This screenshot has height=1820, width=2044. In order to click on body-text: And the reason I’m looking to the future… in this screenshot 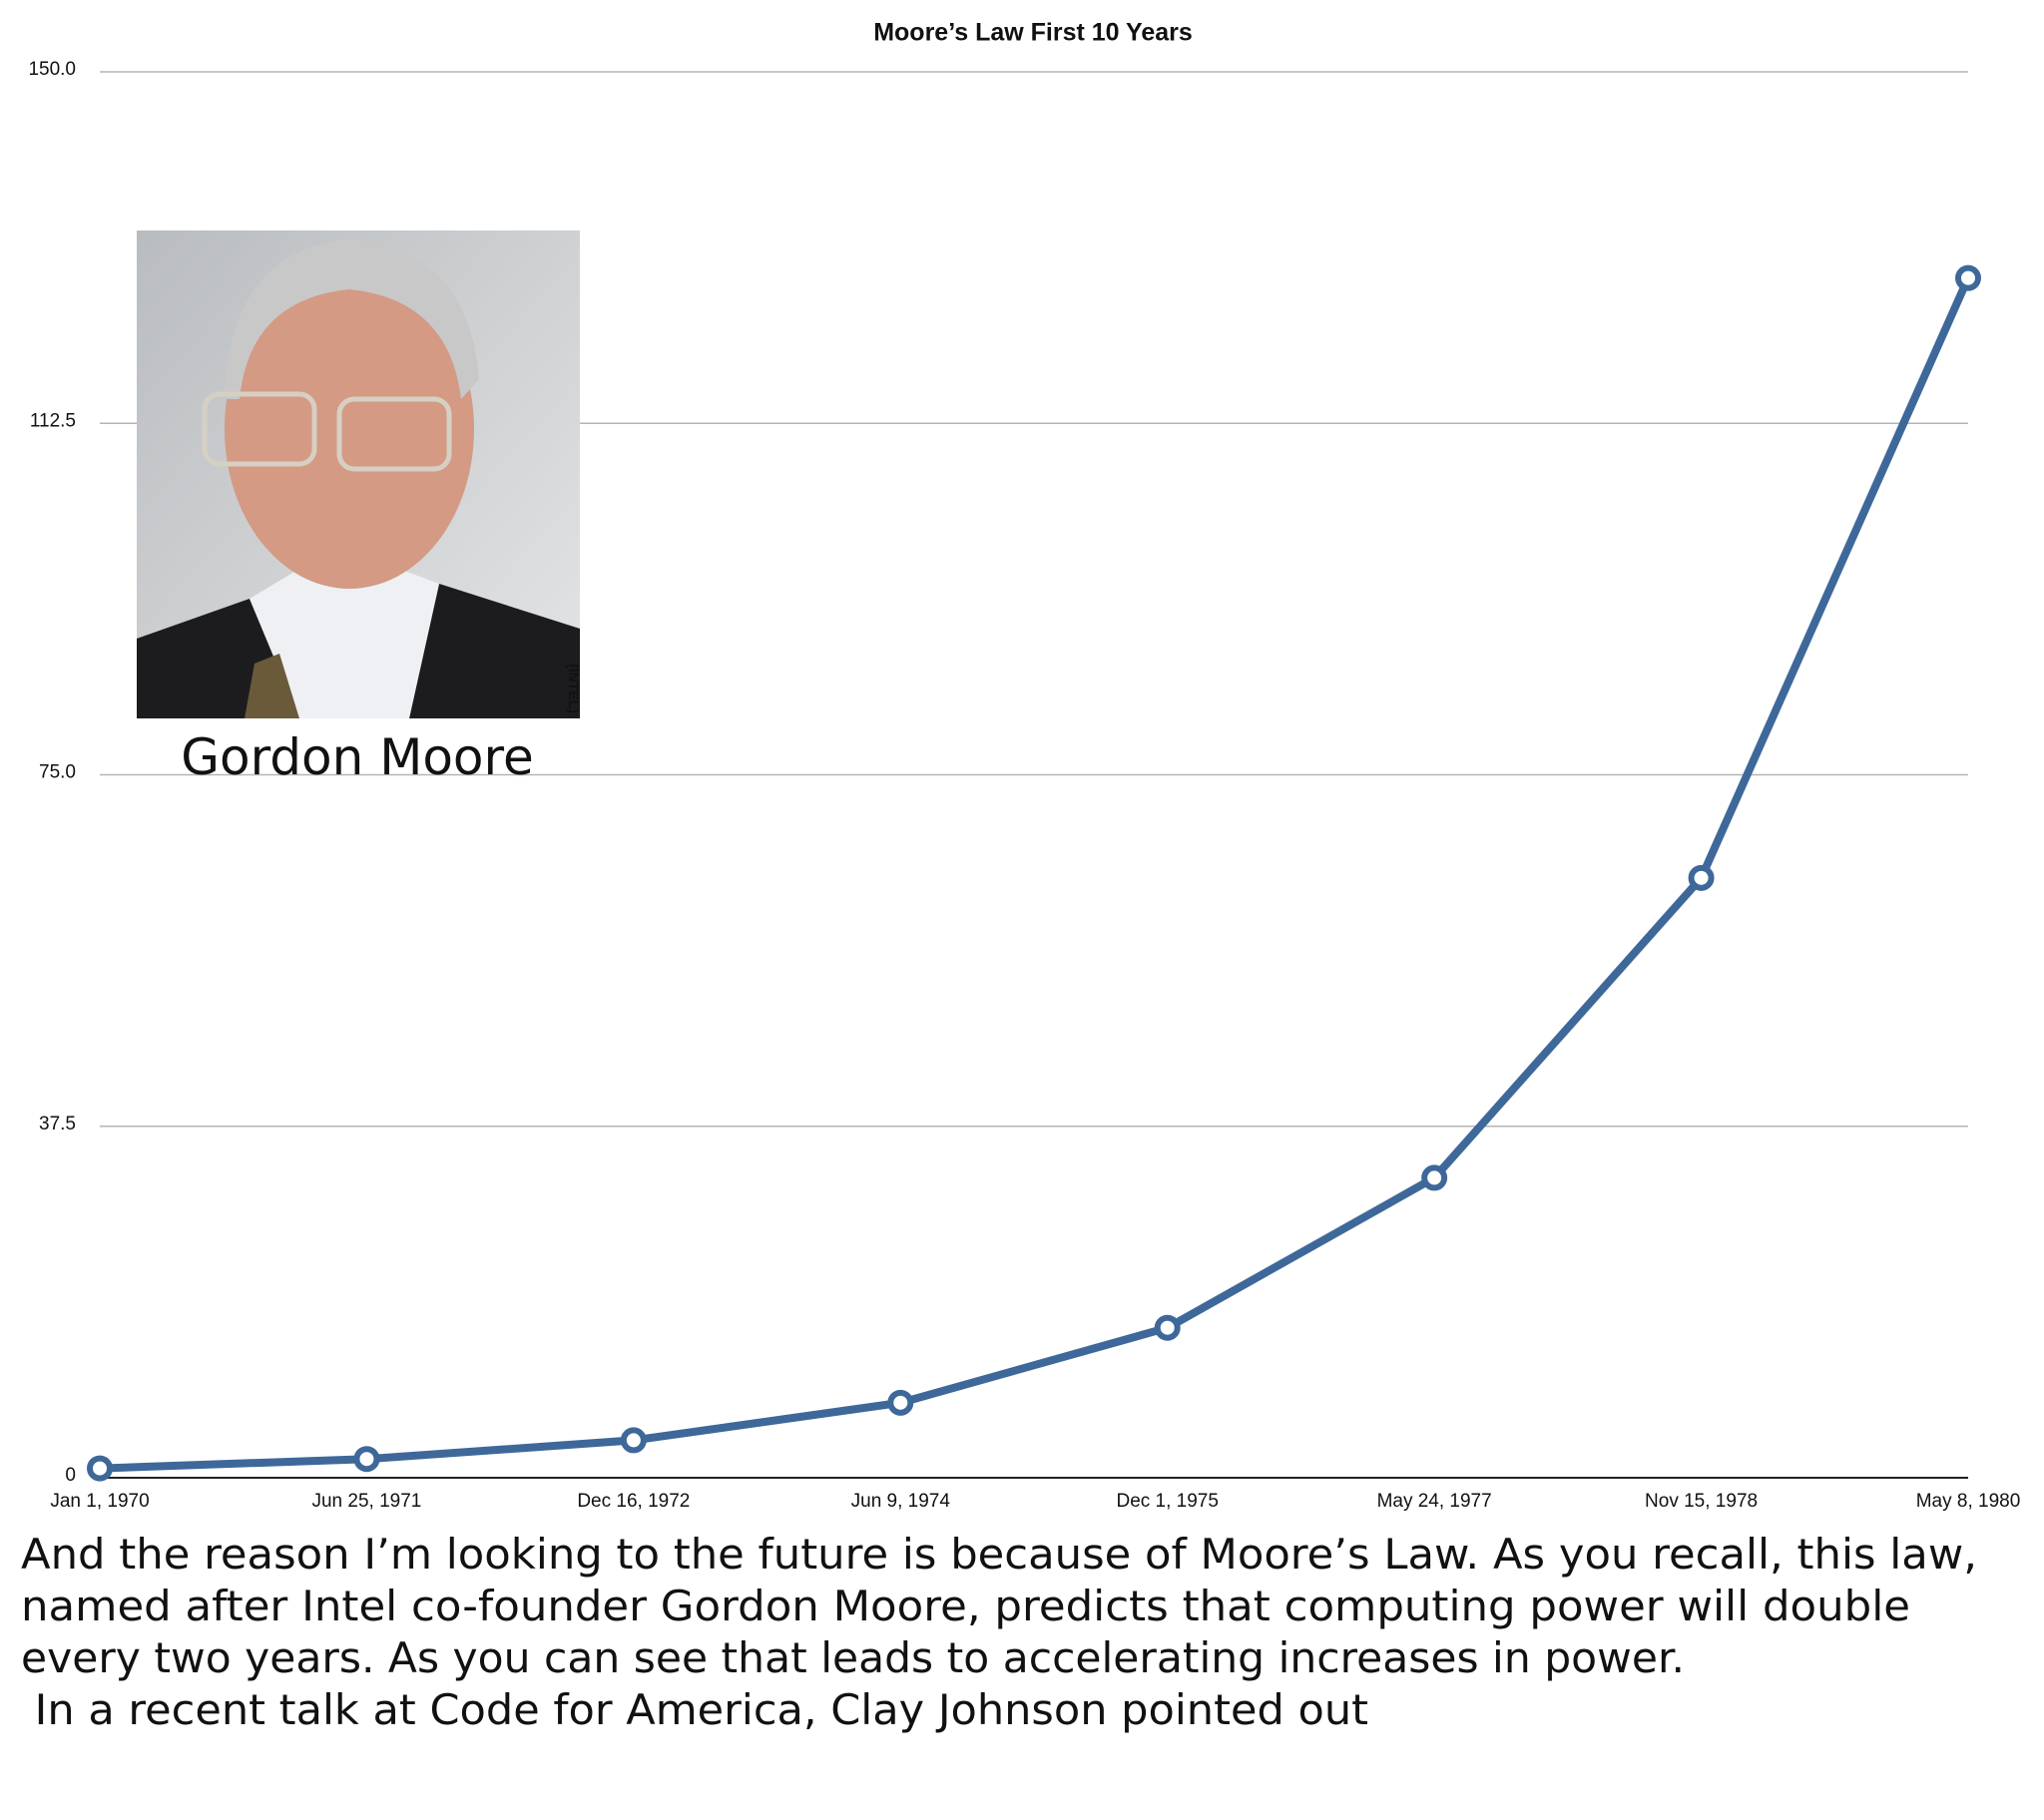, I will do `click(999, 1632)`.